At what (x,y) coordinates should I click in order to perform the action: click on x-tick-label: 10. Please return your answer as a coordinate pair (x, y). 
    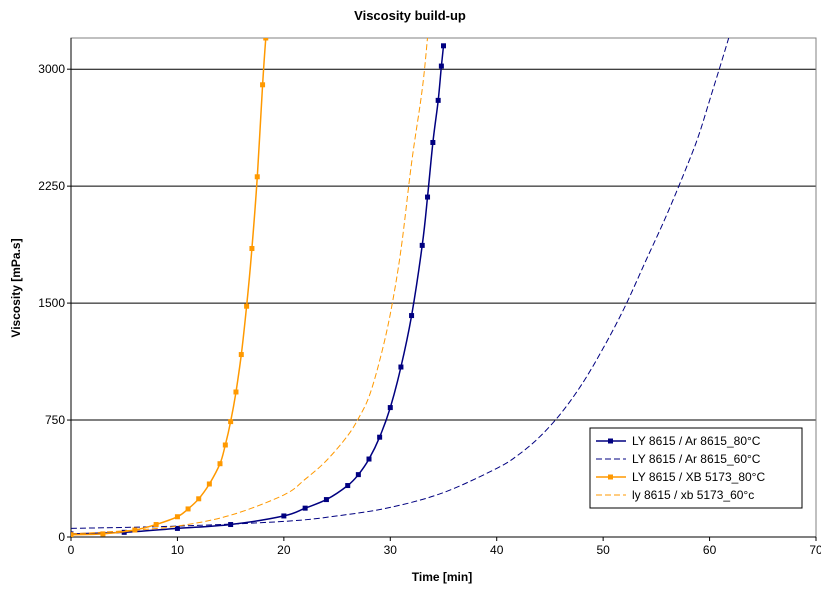
    Looking at the image, I should click on (178, 550).